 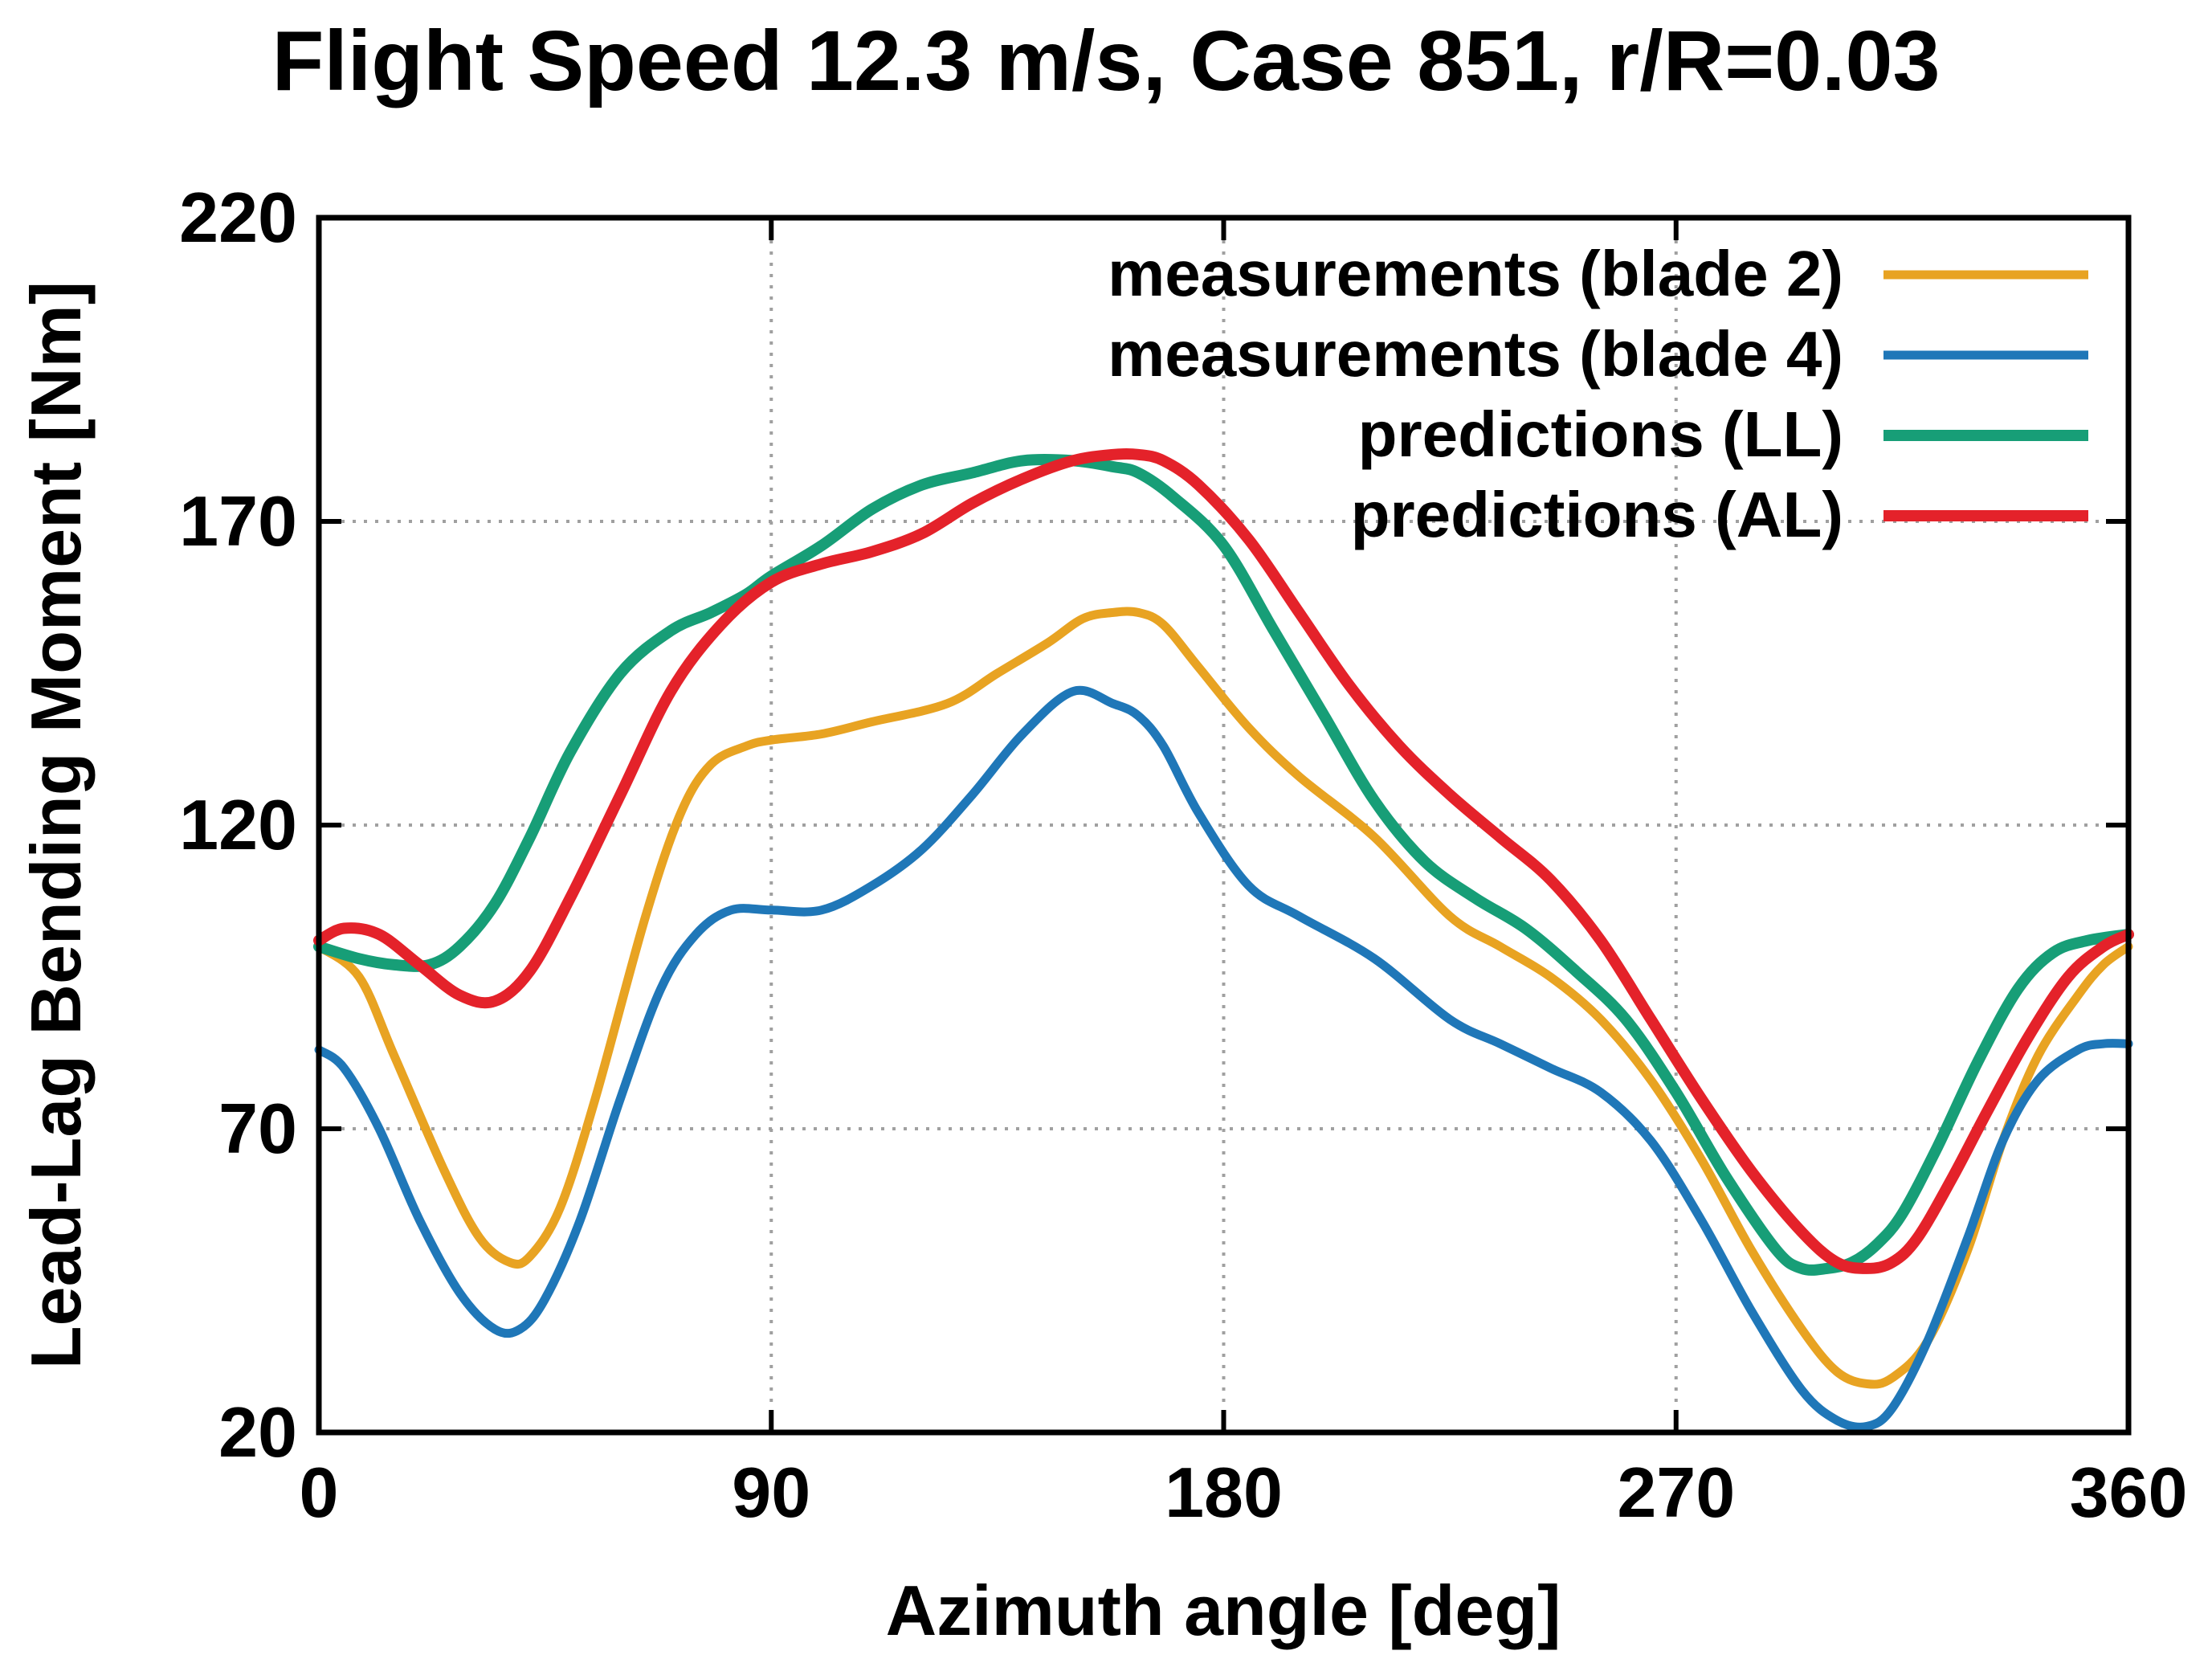 What do you see at coordinates (56, 825) in the screenshot?
I see `y-axis-label: Lead-Lag Bending Moment [Nm]` at bounding box center [56, 825].